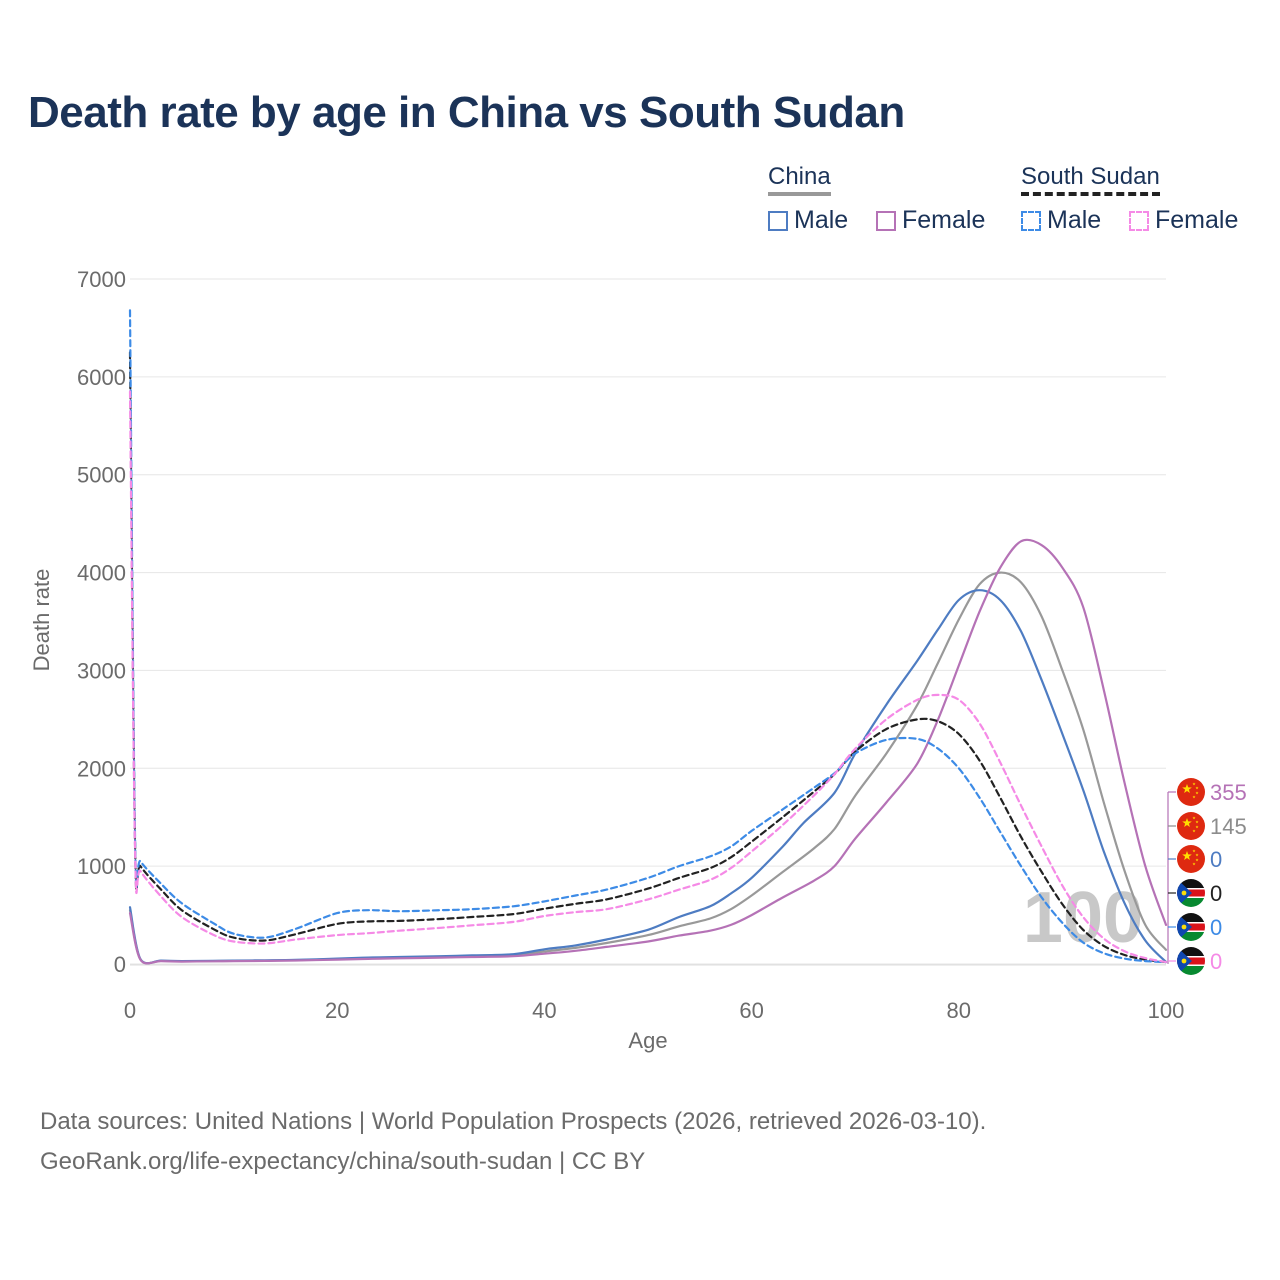 The height and width of the screenshot is (1280, 1280). What do you see at coordinates (647, 1040) in the screenshot?
I see `x-axis-label: Age` at bounding box center [647, 1040].